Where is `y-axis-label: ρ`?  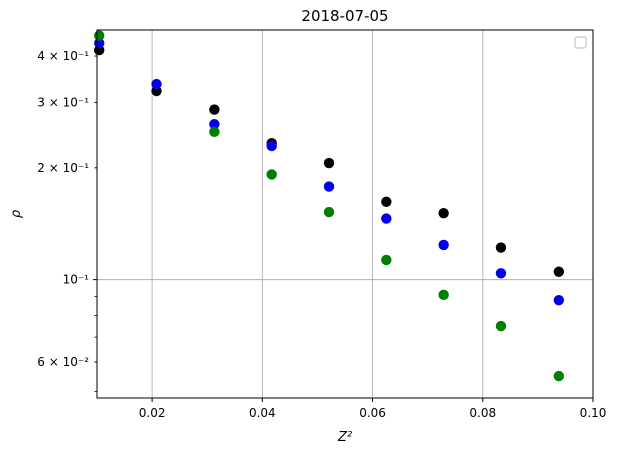 y-axis-label: ρ is located at coordinates (16, 213).